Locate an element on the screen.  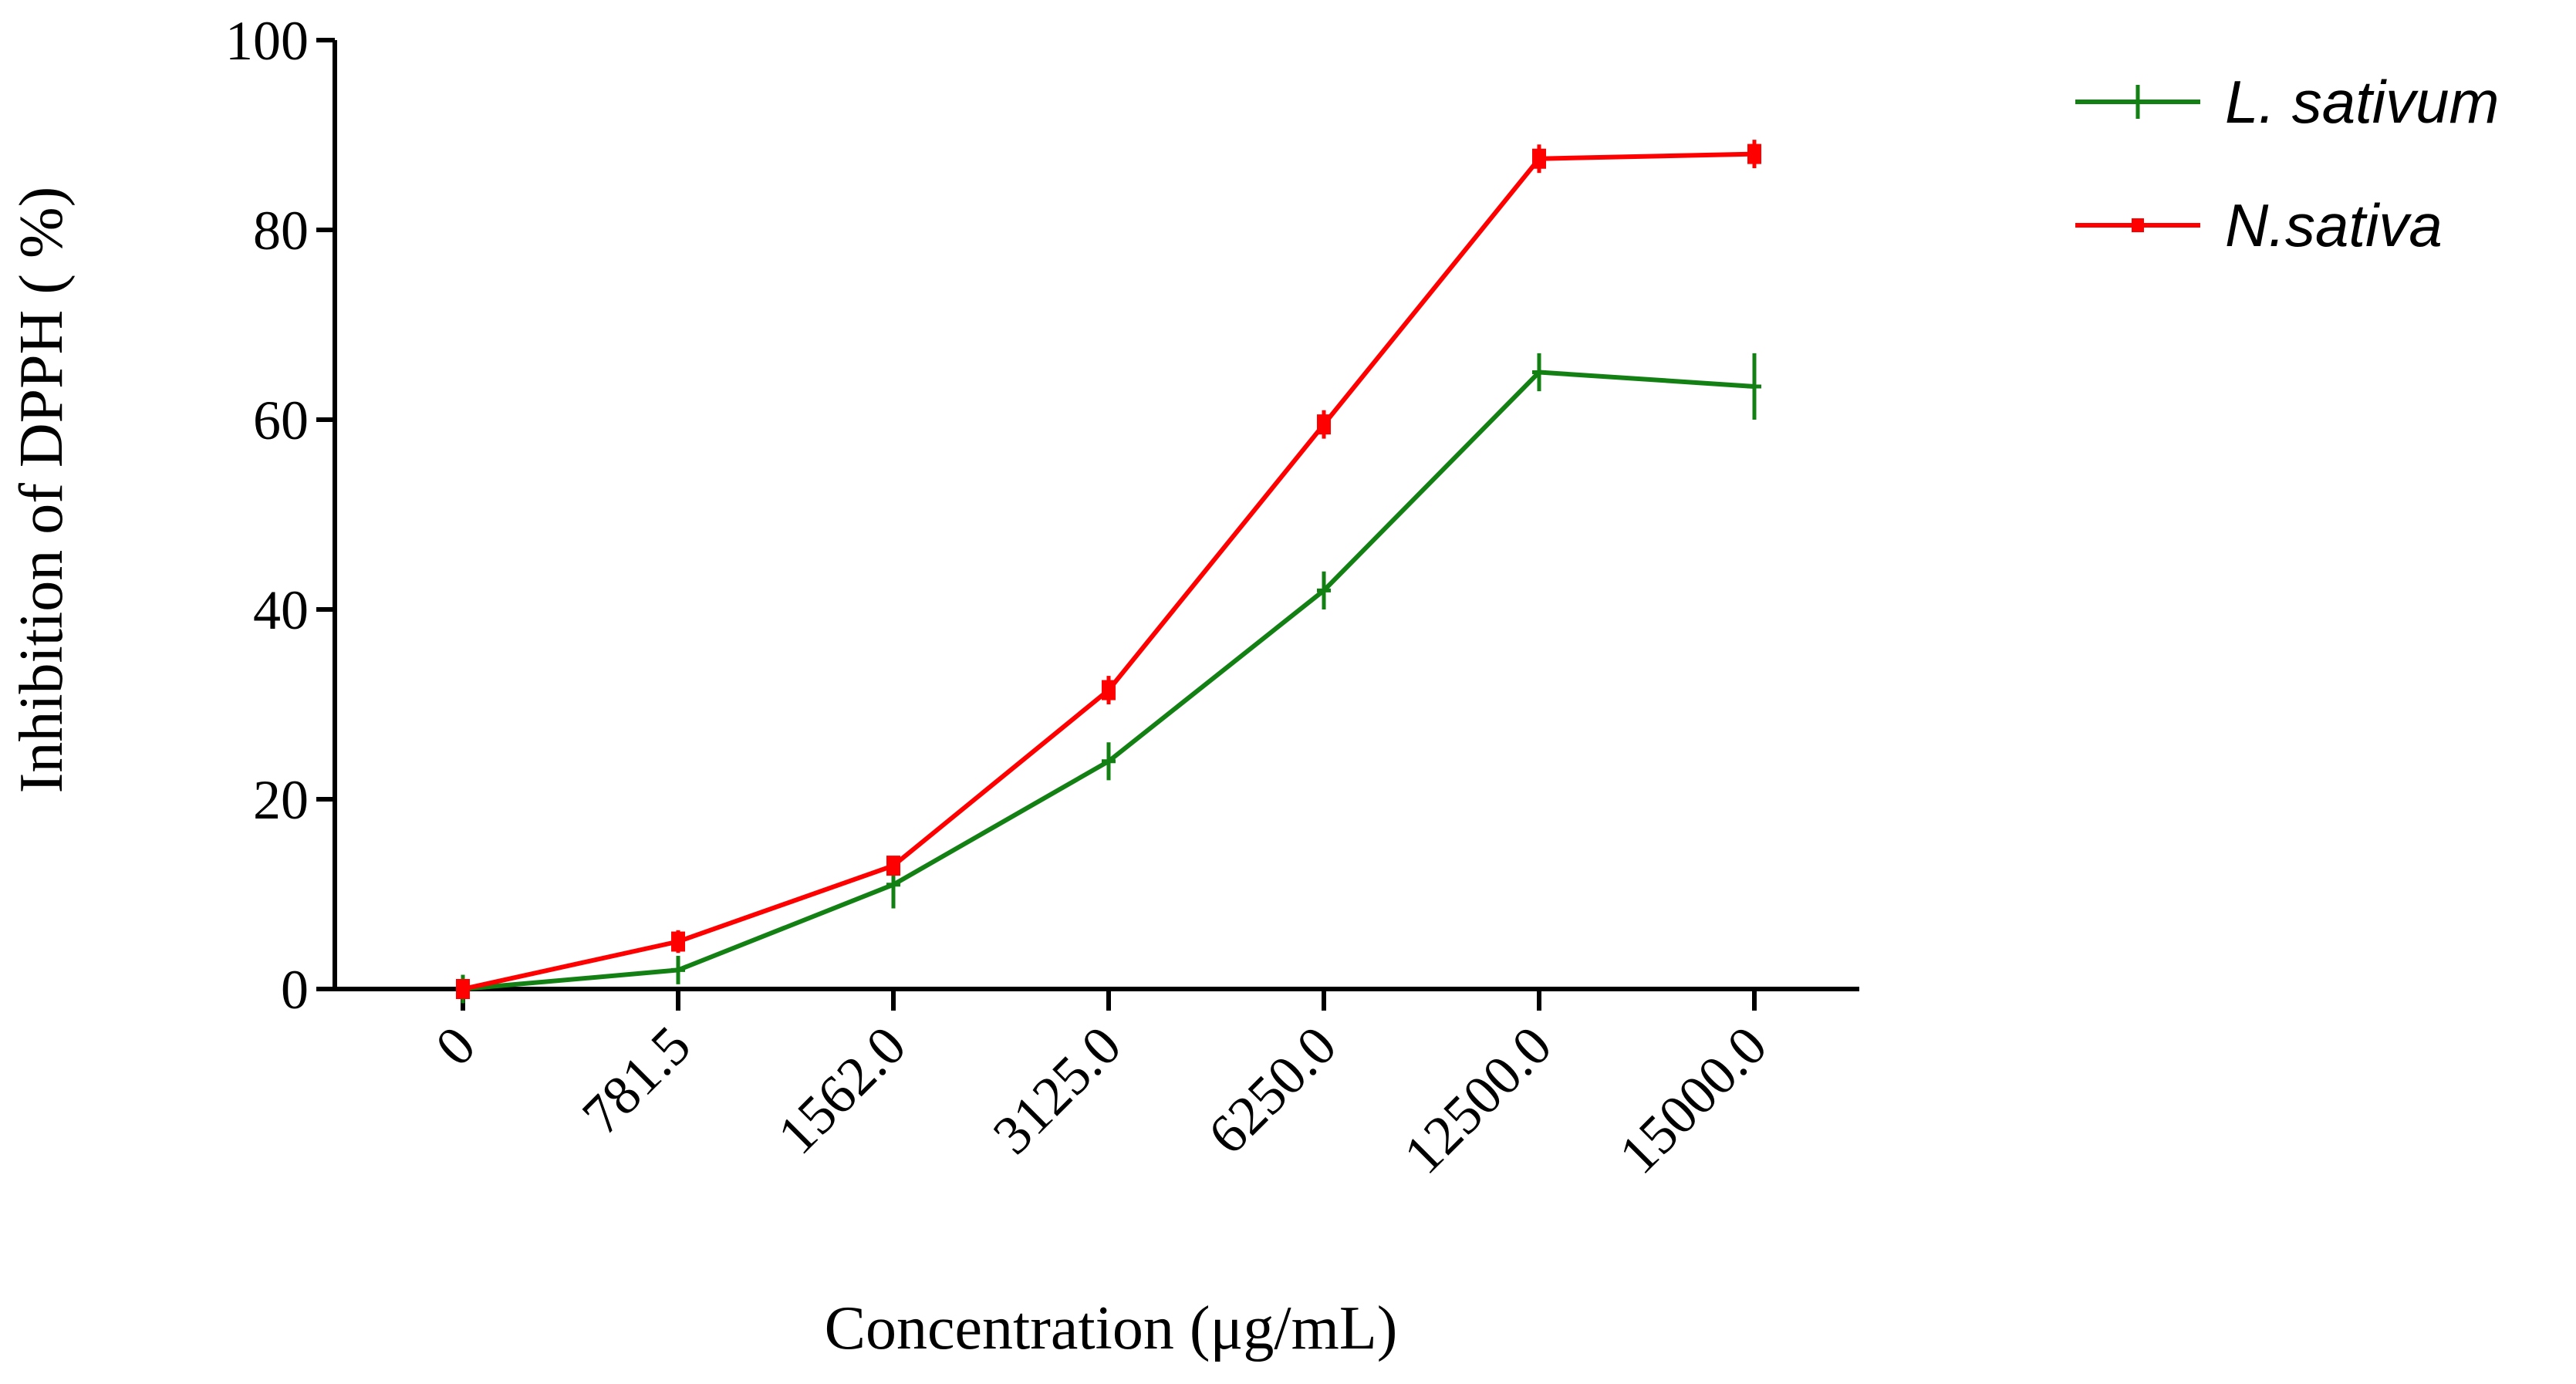
y-tick-label: 40 is located at coordinates (281, 610).